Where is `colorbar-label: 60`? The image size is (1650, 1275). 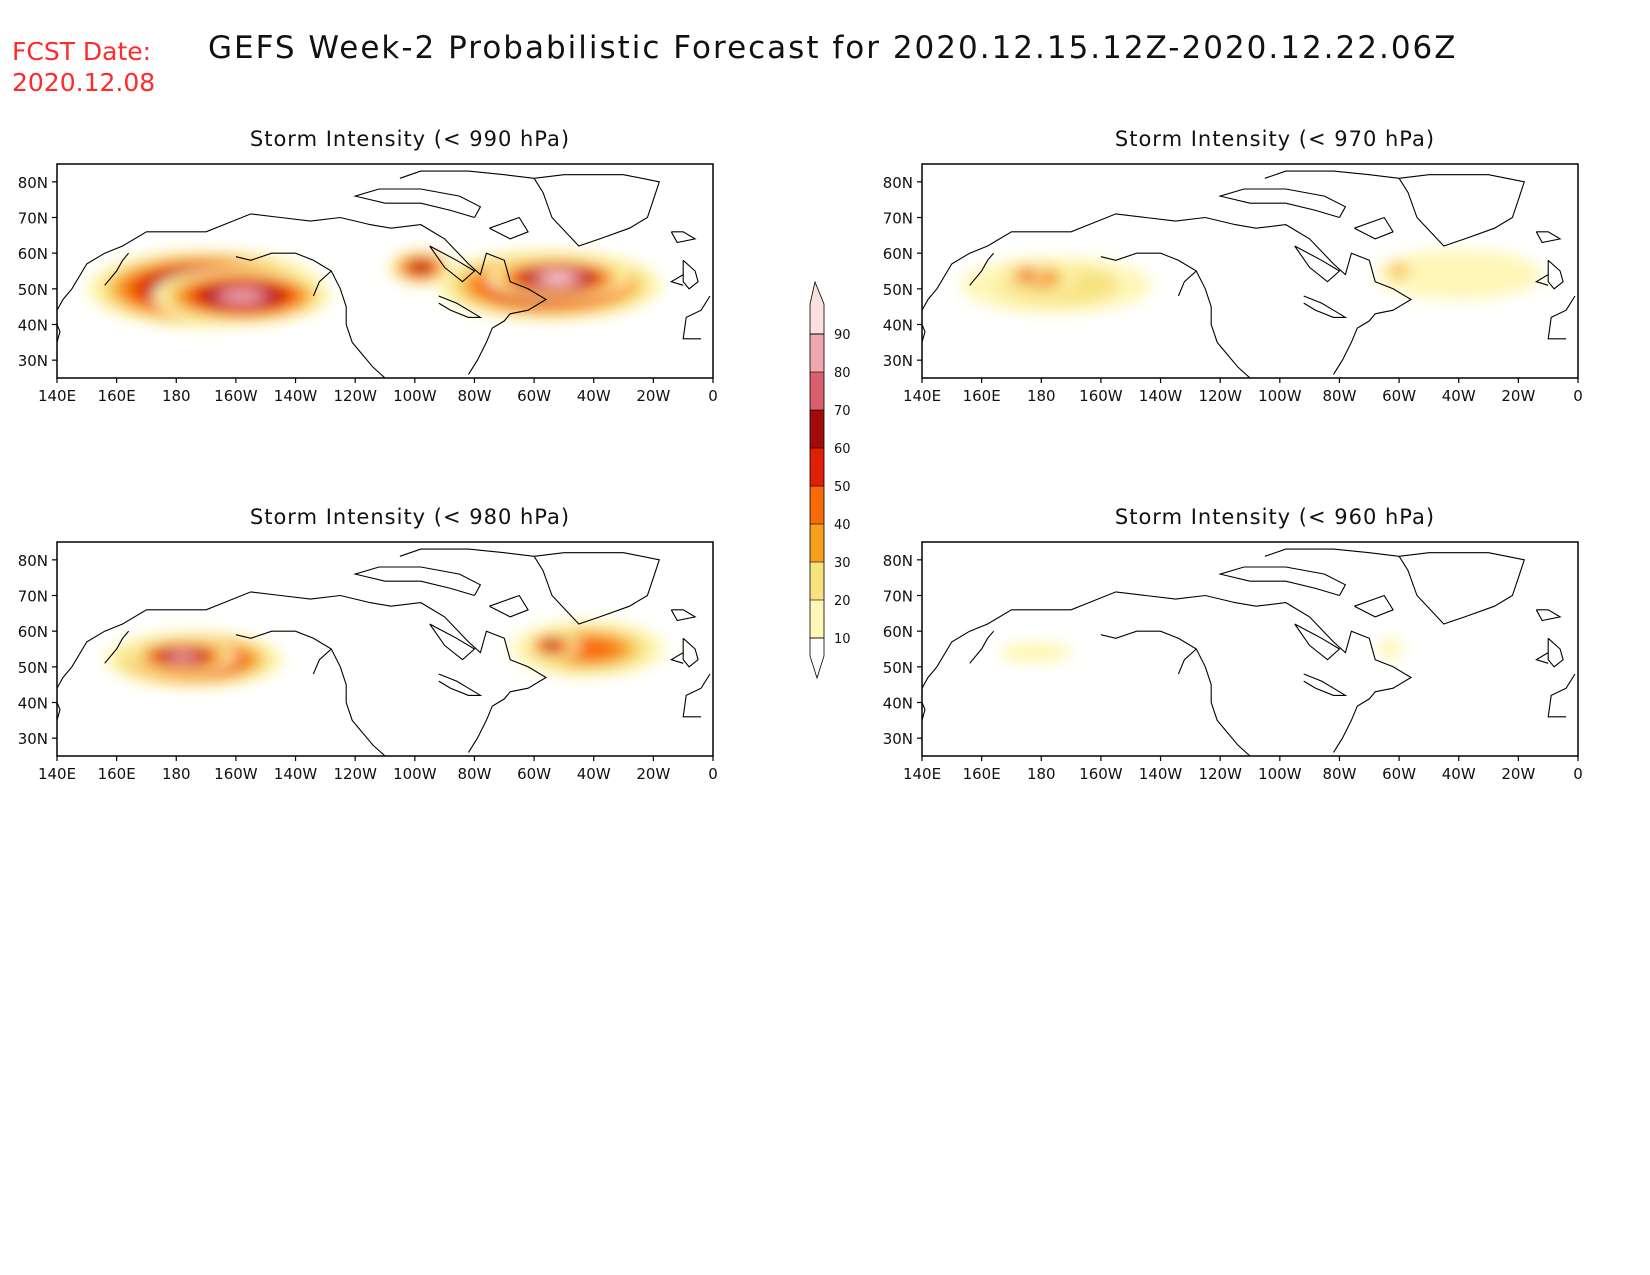
colorbar-label: 60 is located at coordinates (842, 449).